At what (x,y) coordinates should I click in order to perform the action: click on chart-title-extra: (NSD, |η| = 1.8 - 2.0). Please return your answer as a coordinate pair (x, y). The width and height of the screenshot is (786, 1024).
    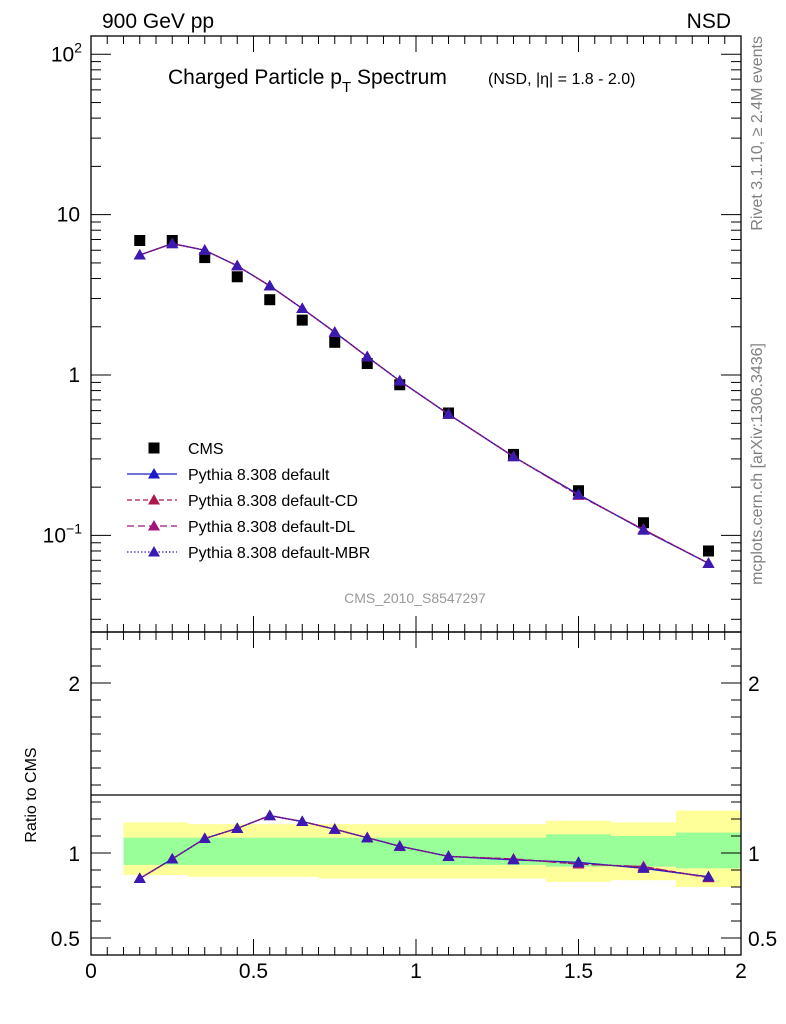
    Looking at the image, I should click on (561, 79).